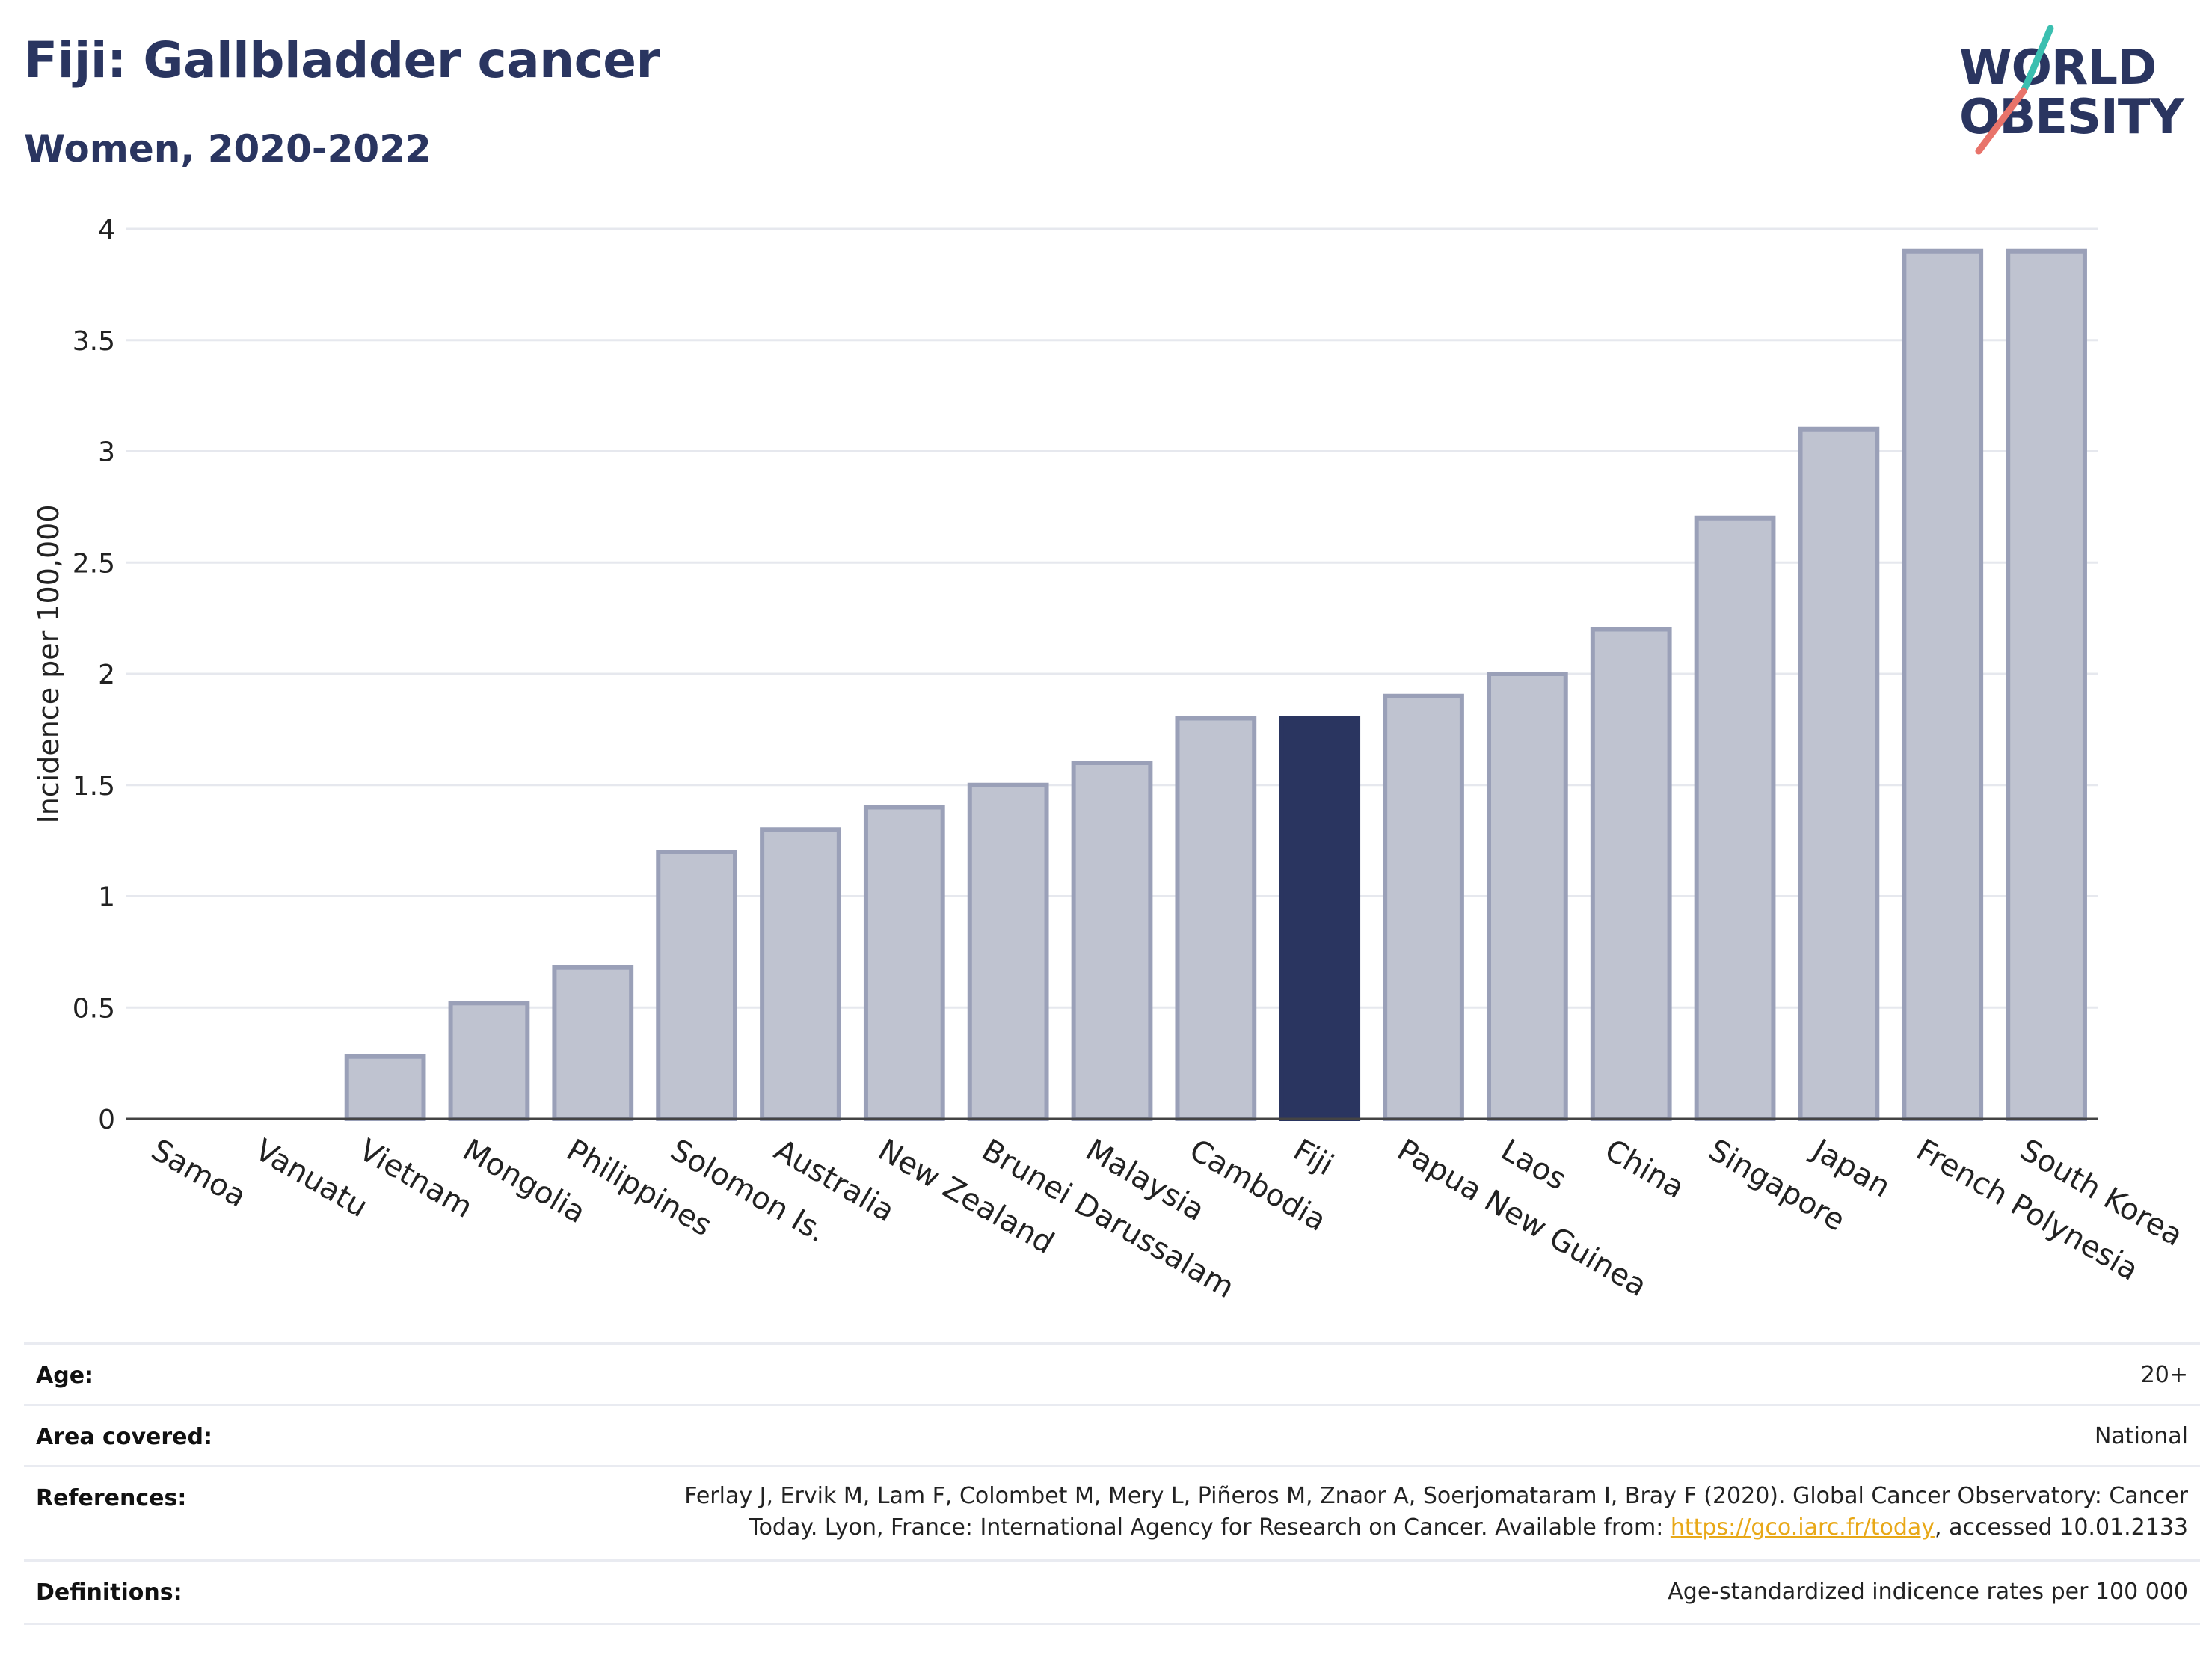 The height and width of the screenshot is (1655, 2212). I want to click on area-covered-label: Area covered:, so click(124, 1437).